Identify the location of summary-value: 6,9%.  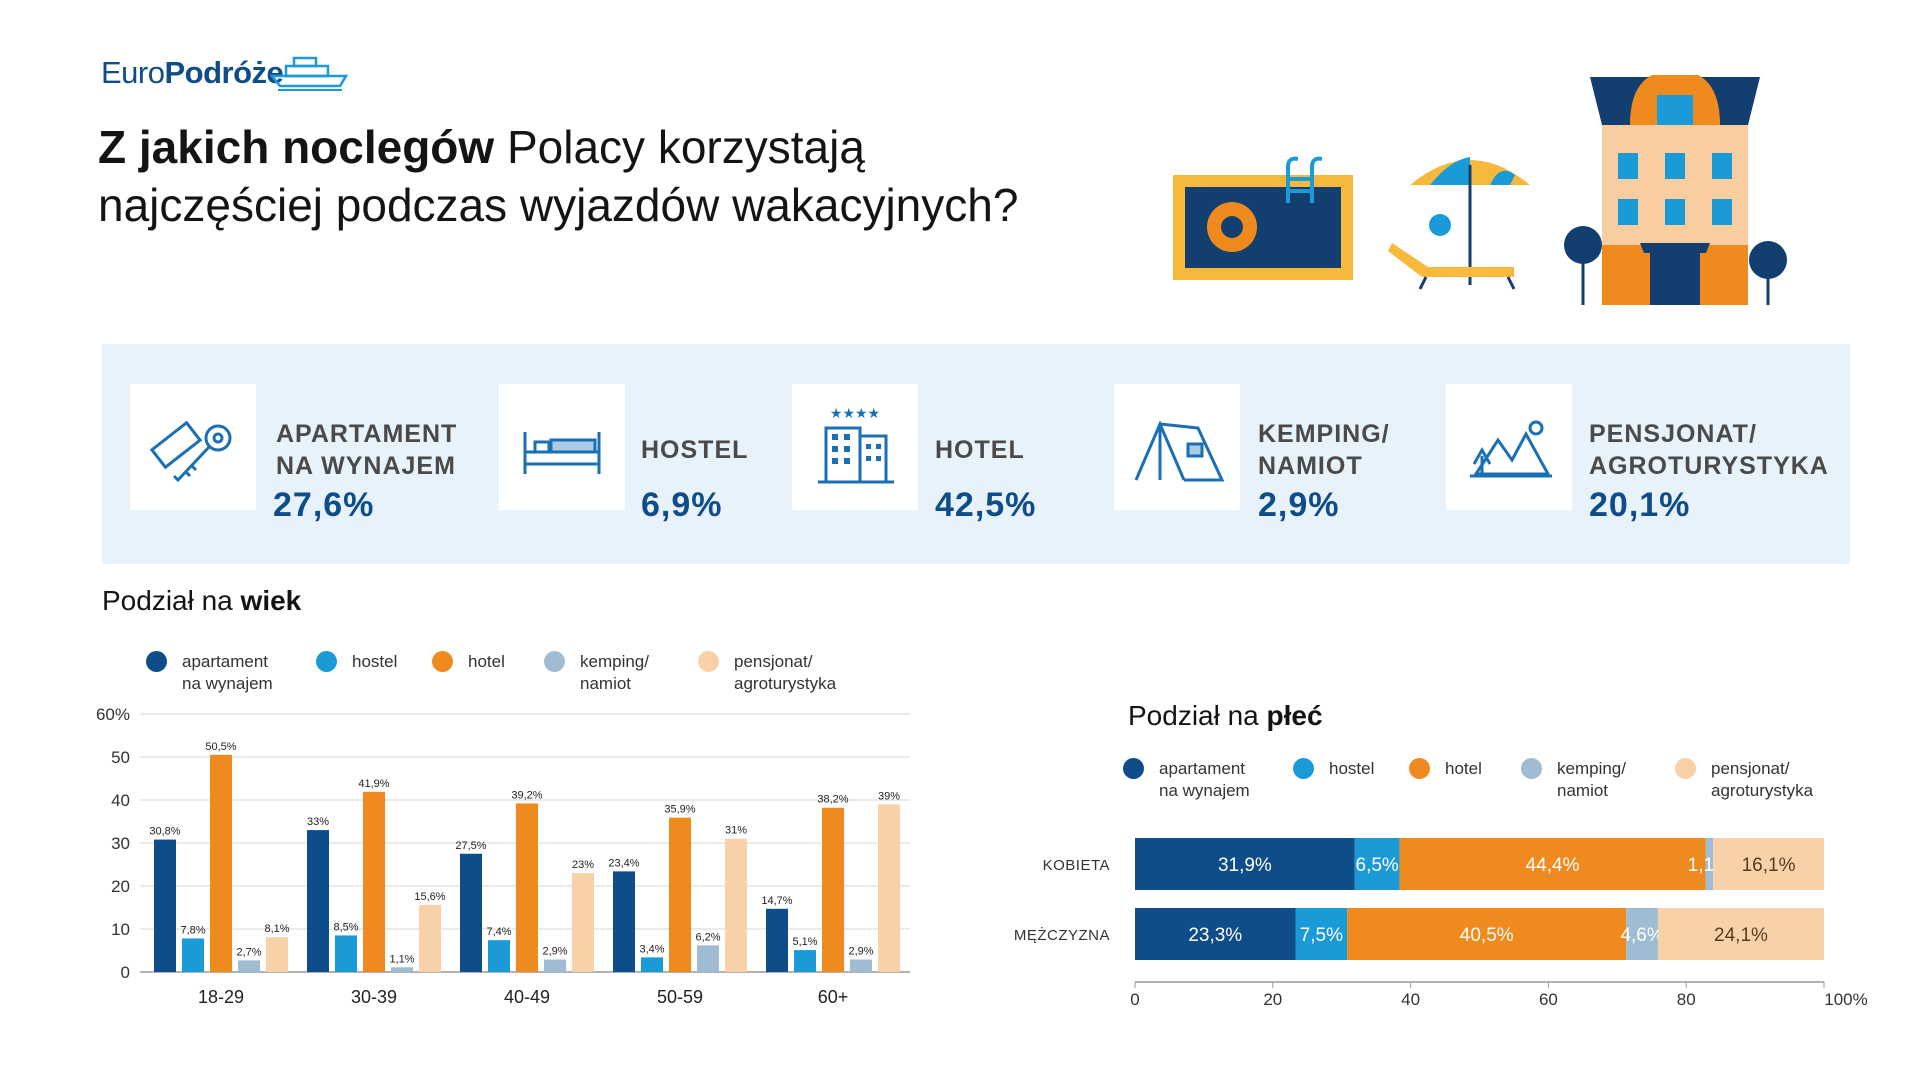
(682, 505).